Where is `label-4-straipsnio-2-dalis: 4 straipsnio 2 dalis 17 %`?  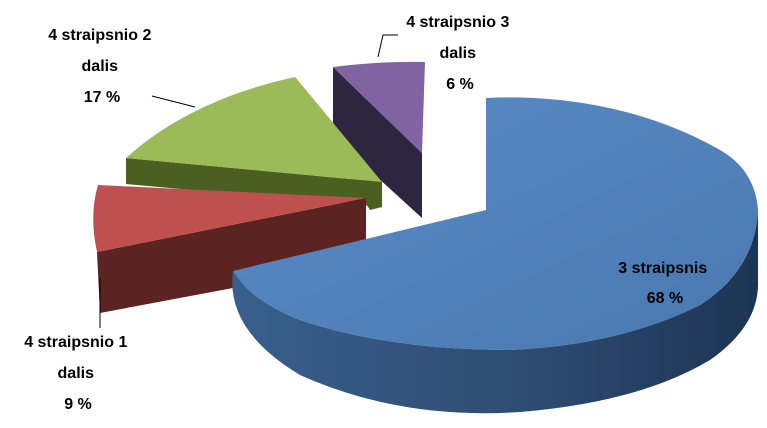 label-4-straipsnio-2-dalis: 4 straipsnio 2 dalis 17 % is located at coordinates (102, 66).